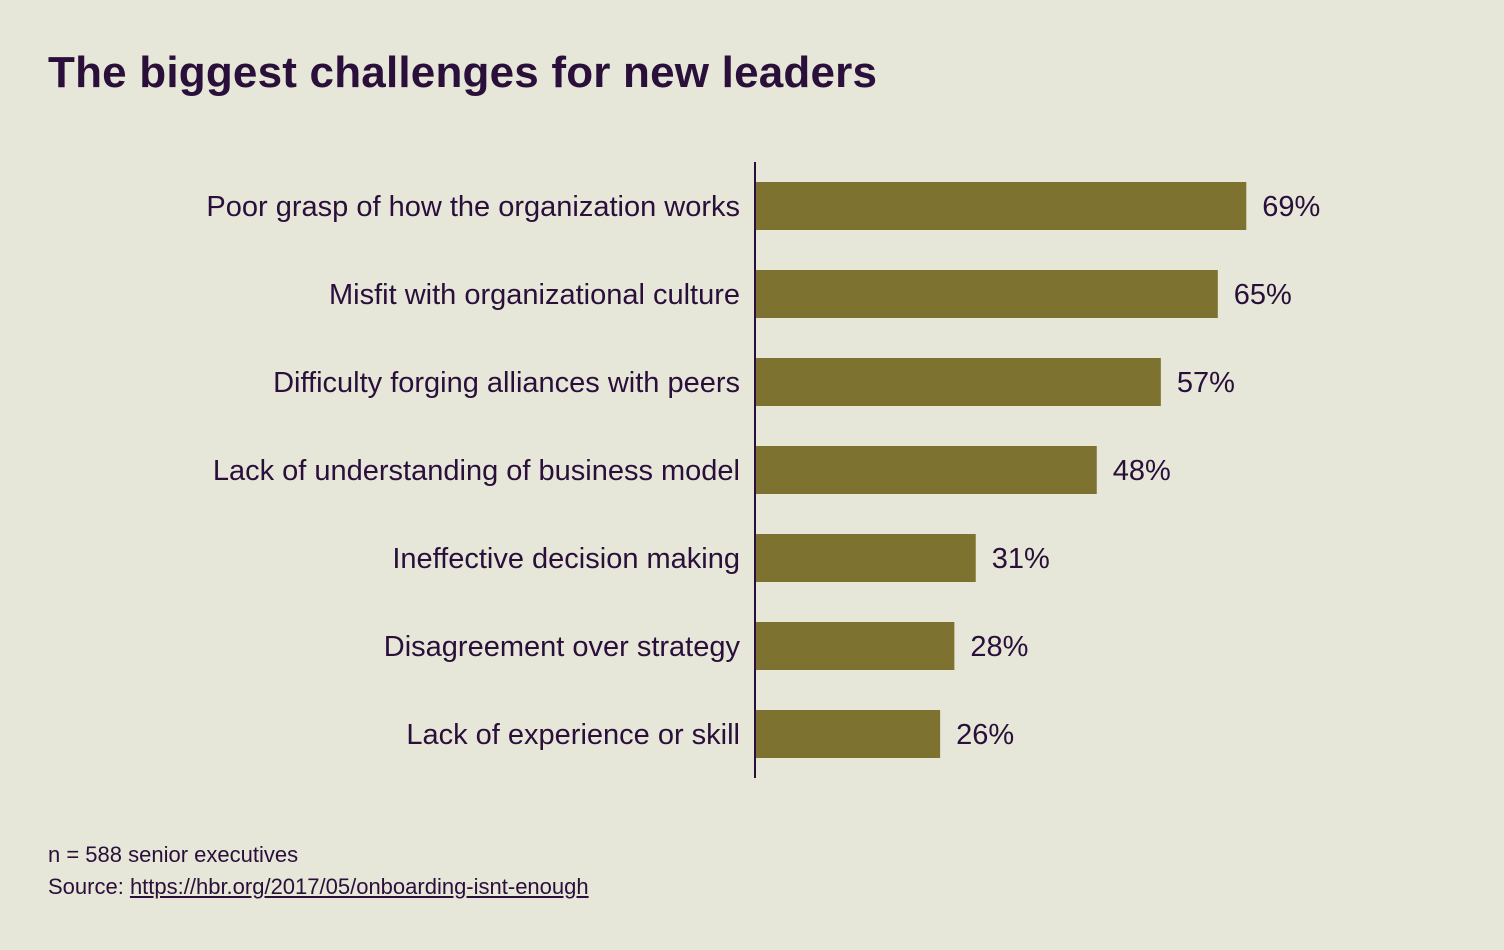 Image resolution: width=1504 pixels, height=950 pixels. What do you see at coordinates (173, 854) in the screenshot?
I see `sample-size-note: n = 588 senior executives` at bounding box center [173, 854].